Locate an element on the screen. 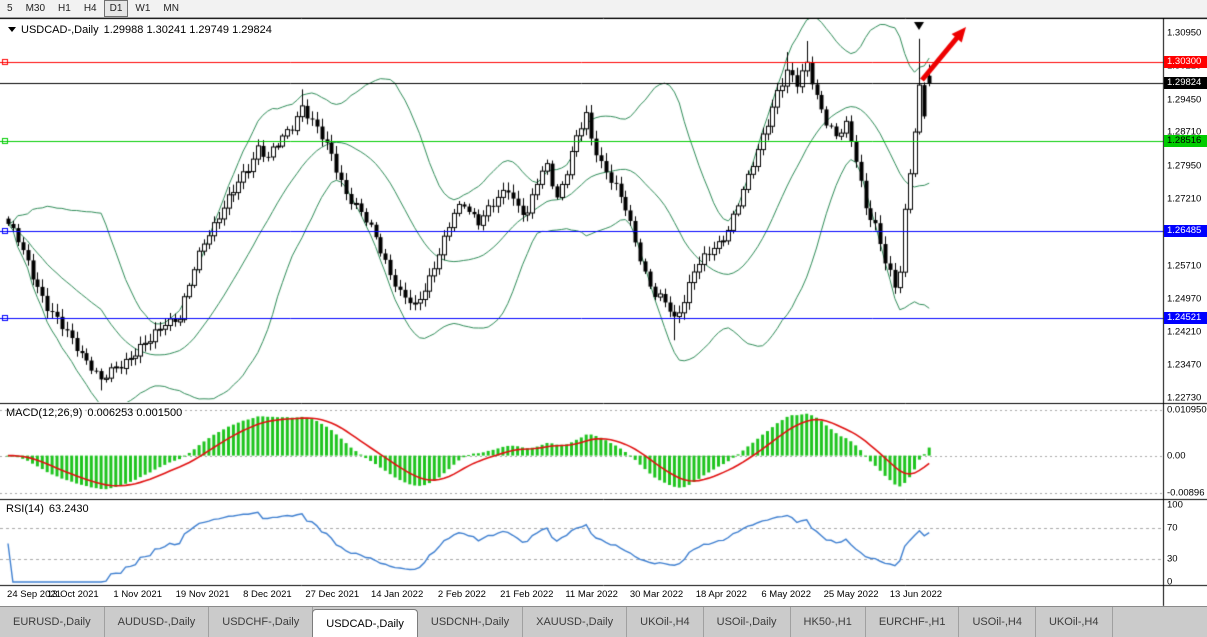 The width and height of the screenshot is (1207, 637). timeframe-button-h4: H4 is located at coordinates (90, 8).